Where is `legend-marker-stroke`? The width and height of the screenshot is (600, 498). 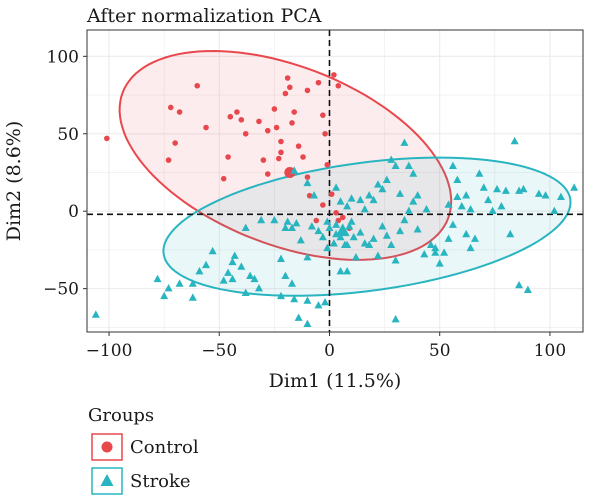
legend-marker-stroke is located at coordinates (107, 480).